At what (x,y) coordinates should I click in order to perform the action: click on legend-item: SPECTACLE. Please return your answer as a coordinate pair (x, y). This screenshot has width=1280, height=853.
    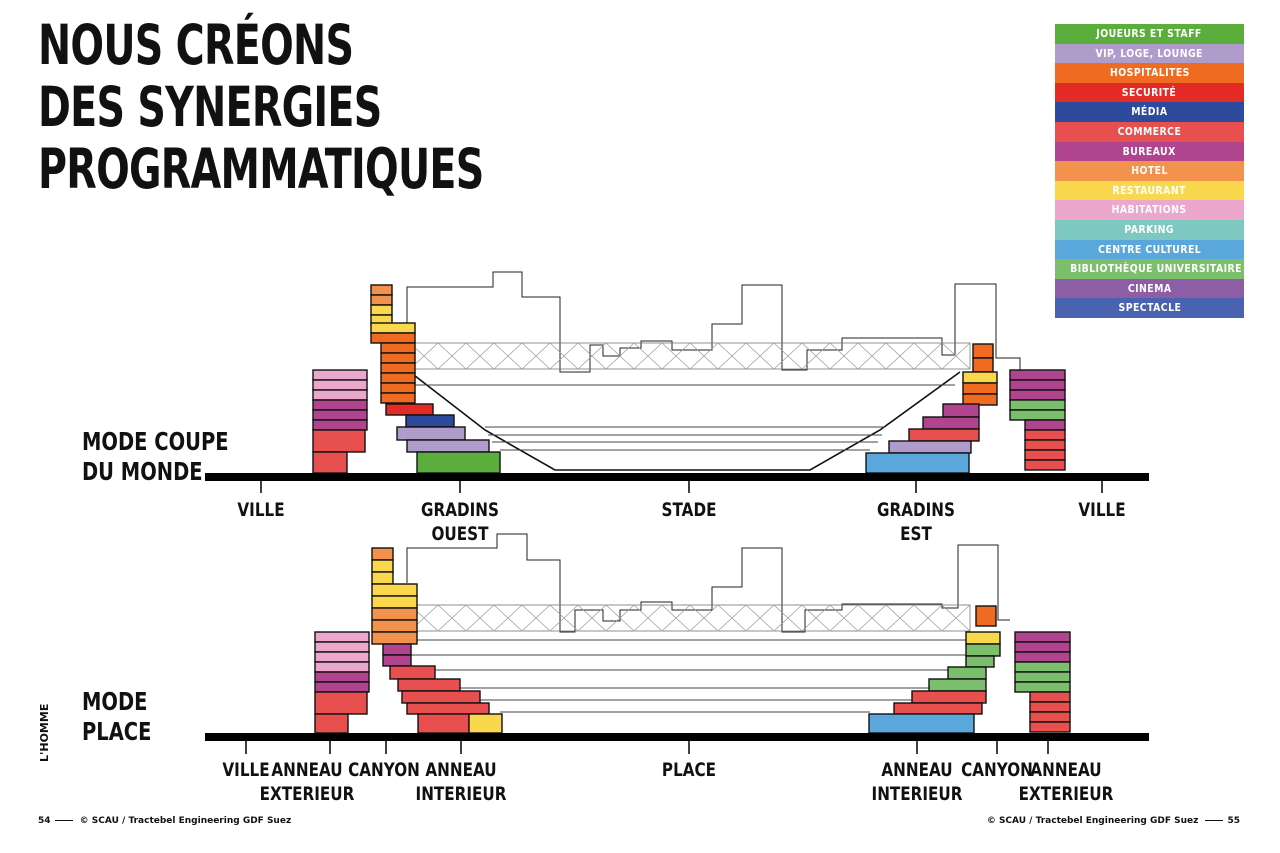
    Looking at the image, I should click on (1149, 308).